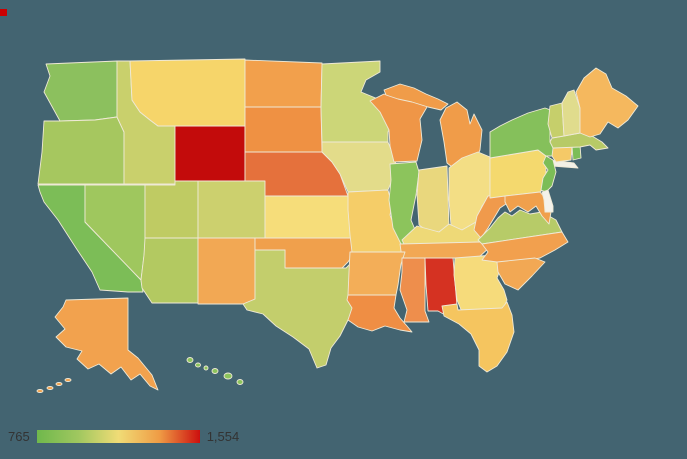 Image resolution: width=687 pixels, height=459 pixels. Describe the element at coordinates (187, 92) in the screenshot. I see `state-mt` at that location.